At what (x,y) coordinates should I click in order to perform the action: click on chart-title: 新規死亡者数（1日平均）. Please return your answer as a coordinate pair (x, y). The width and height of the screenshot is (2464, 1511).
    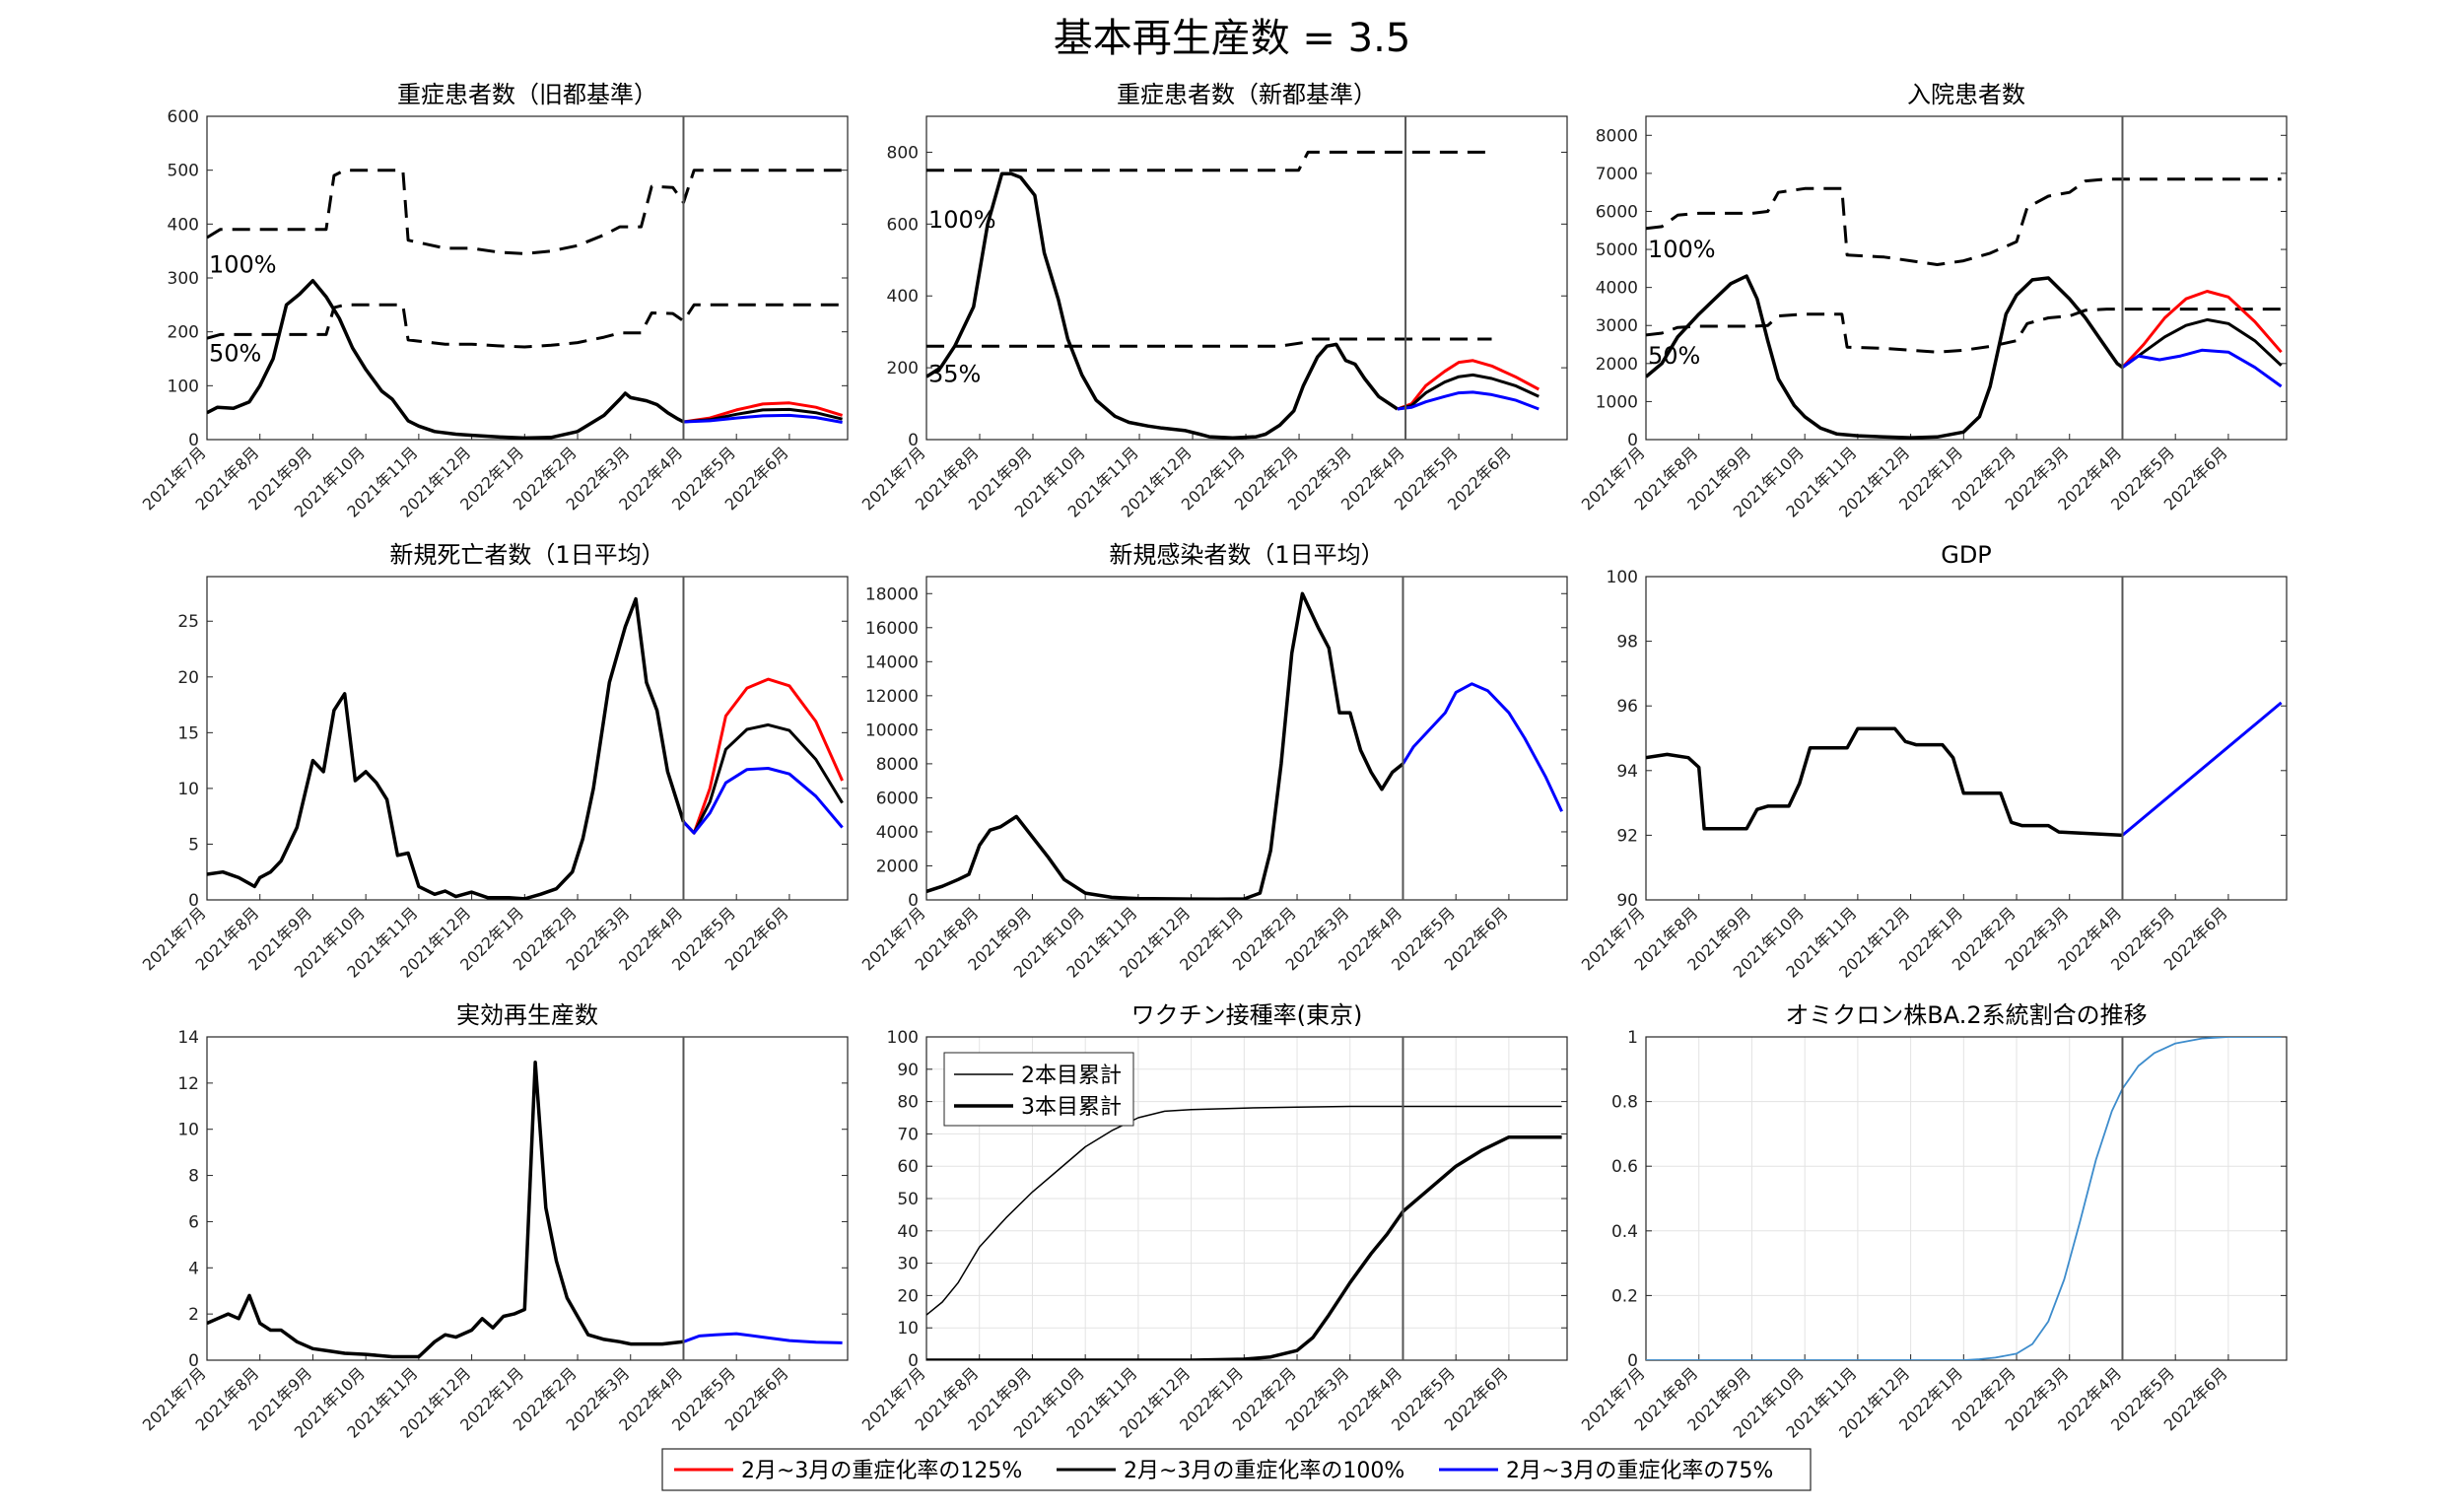
    Looking at the image, I should click on (526, 555).